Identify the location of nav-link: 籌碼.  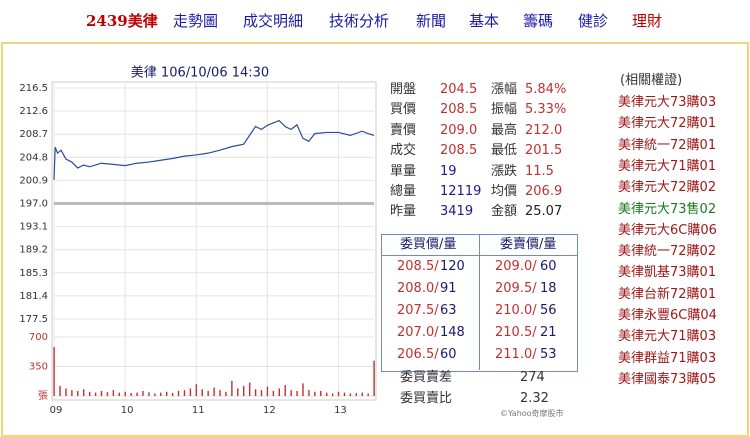
(538, 21).